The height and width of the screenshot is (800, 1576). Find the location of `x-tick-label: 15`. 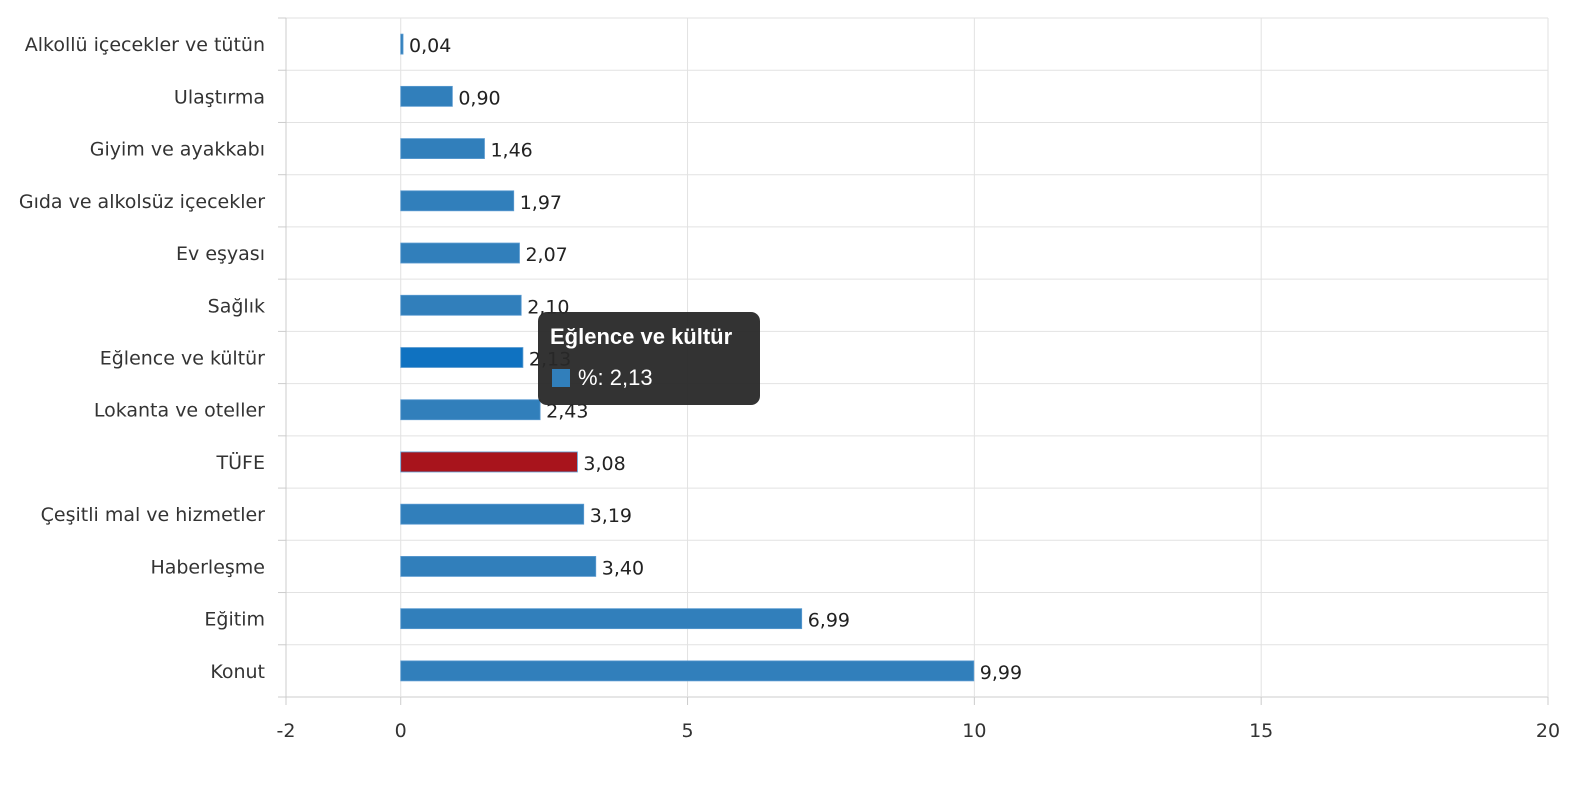

x-tick-label: 15 is located at coordinates (1261, 731).